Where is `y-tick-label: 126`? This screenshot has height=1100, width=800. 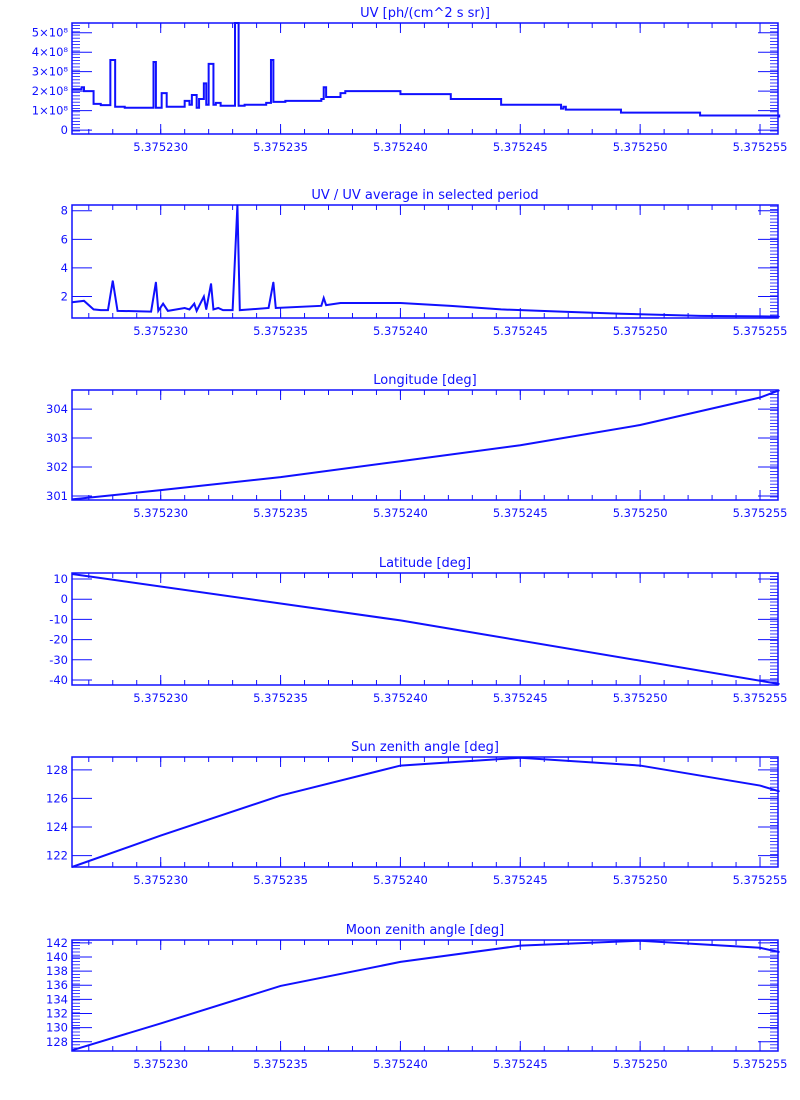 y-tick-label: 126 is located at coordinates (57, 798).